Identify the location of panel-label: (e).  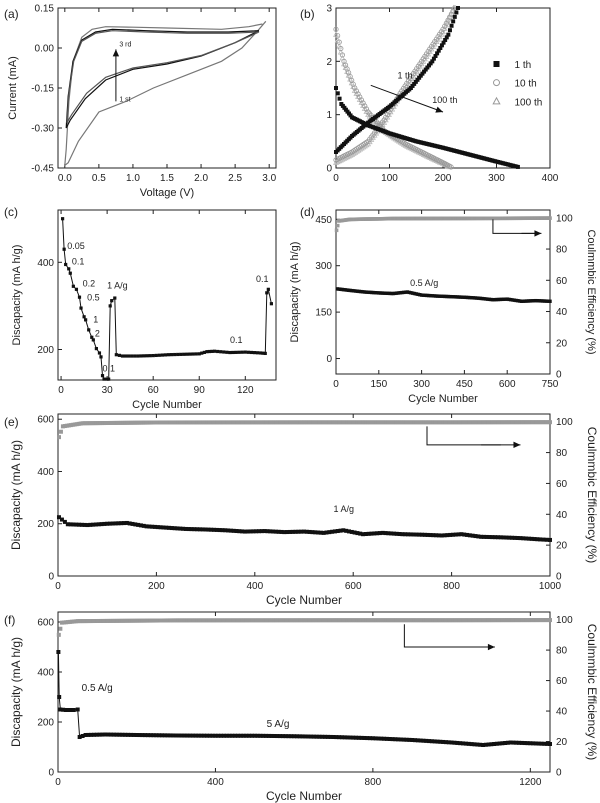
(11, 422).